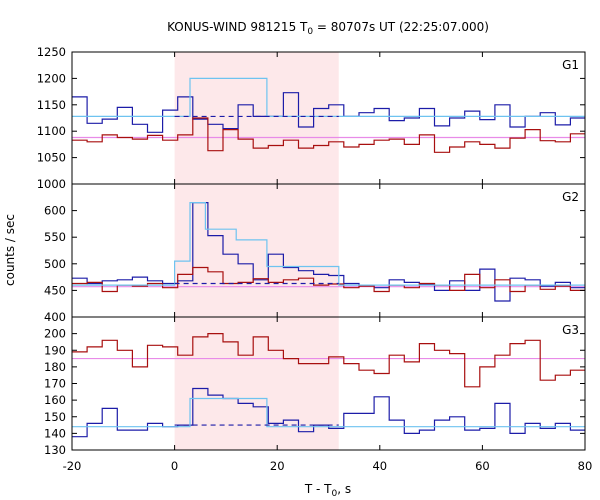 The height and width of the screenshot is (500, 600). Describe the element at coordinates (570, 65) in the screenshot. I see `panel-label: G1` at that location.